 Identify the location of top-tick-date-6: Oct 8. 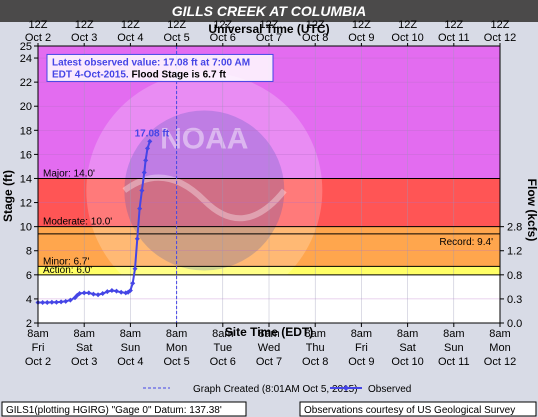
(315, 38).